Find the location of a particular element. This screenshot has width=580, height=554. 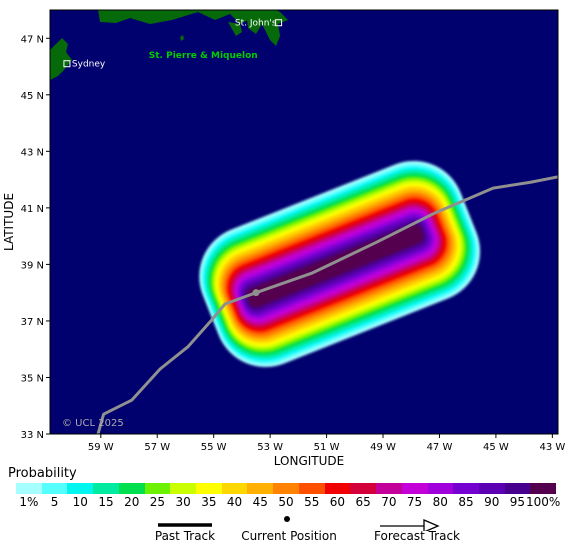

place-label: Sydney is located at coordinates (89, 65).